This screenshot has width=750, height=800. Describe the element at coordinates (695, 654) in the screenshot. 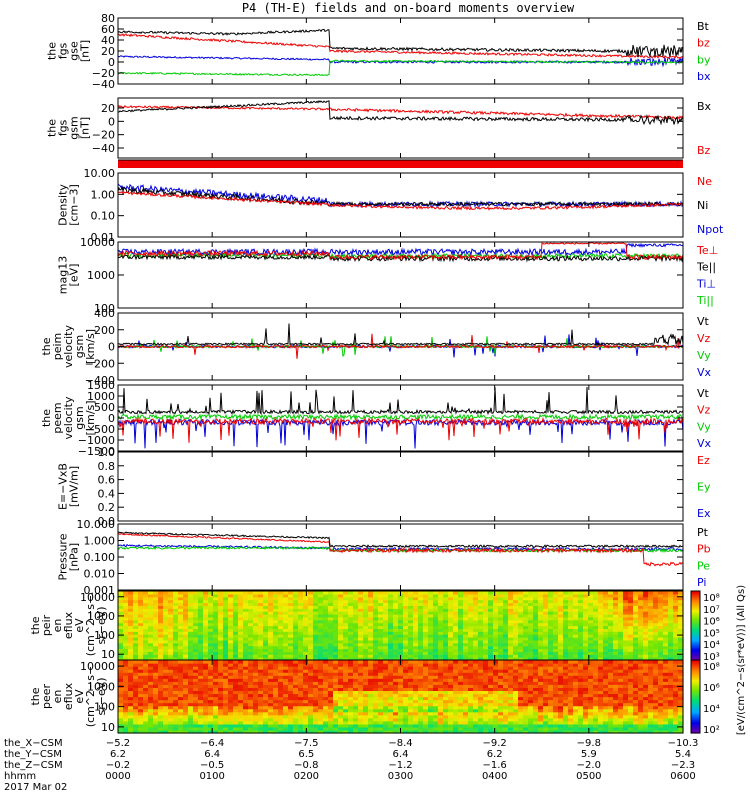

I see `colorbar-segment` at that location.